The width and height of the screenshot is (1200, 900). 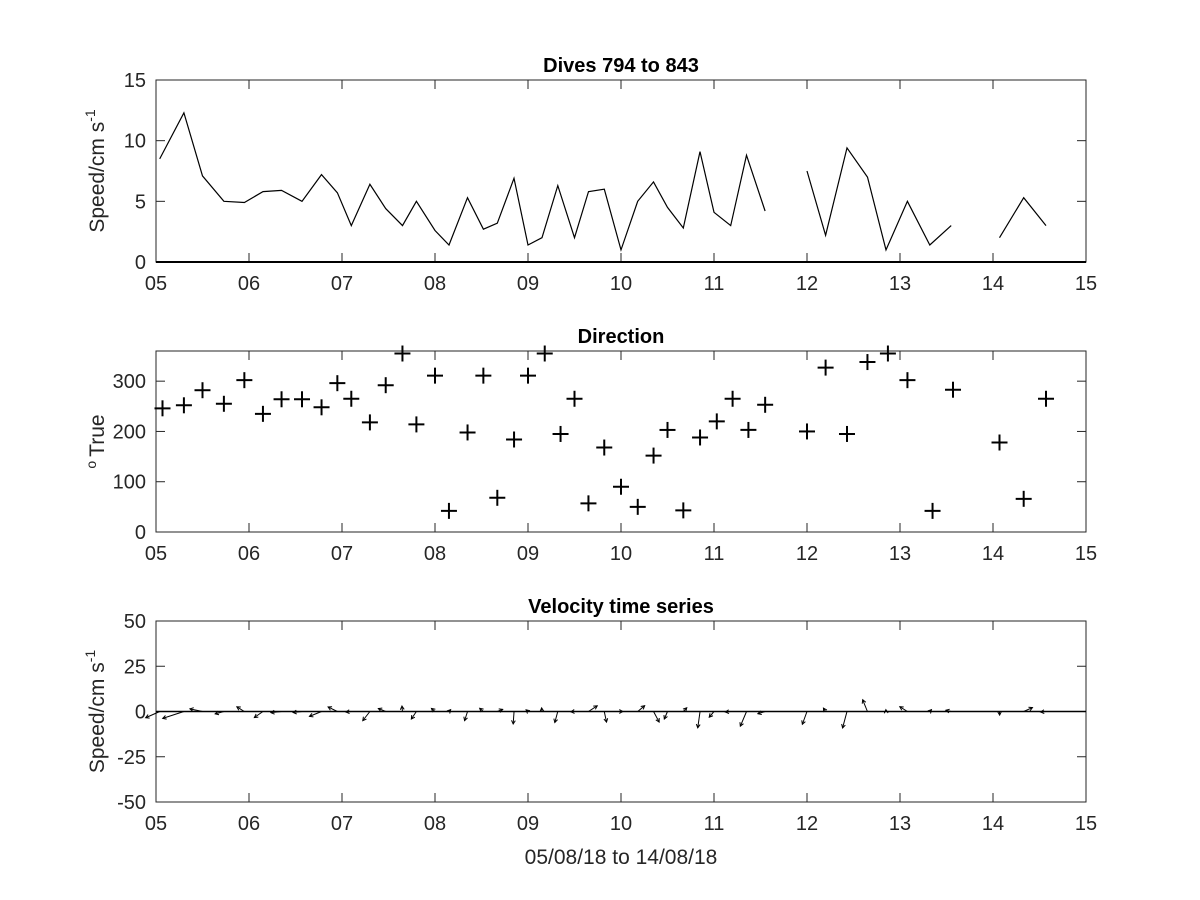 I want to click on y-axis-label-main: True, so click(x=97, y=435).